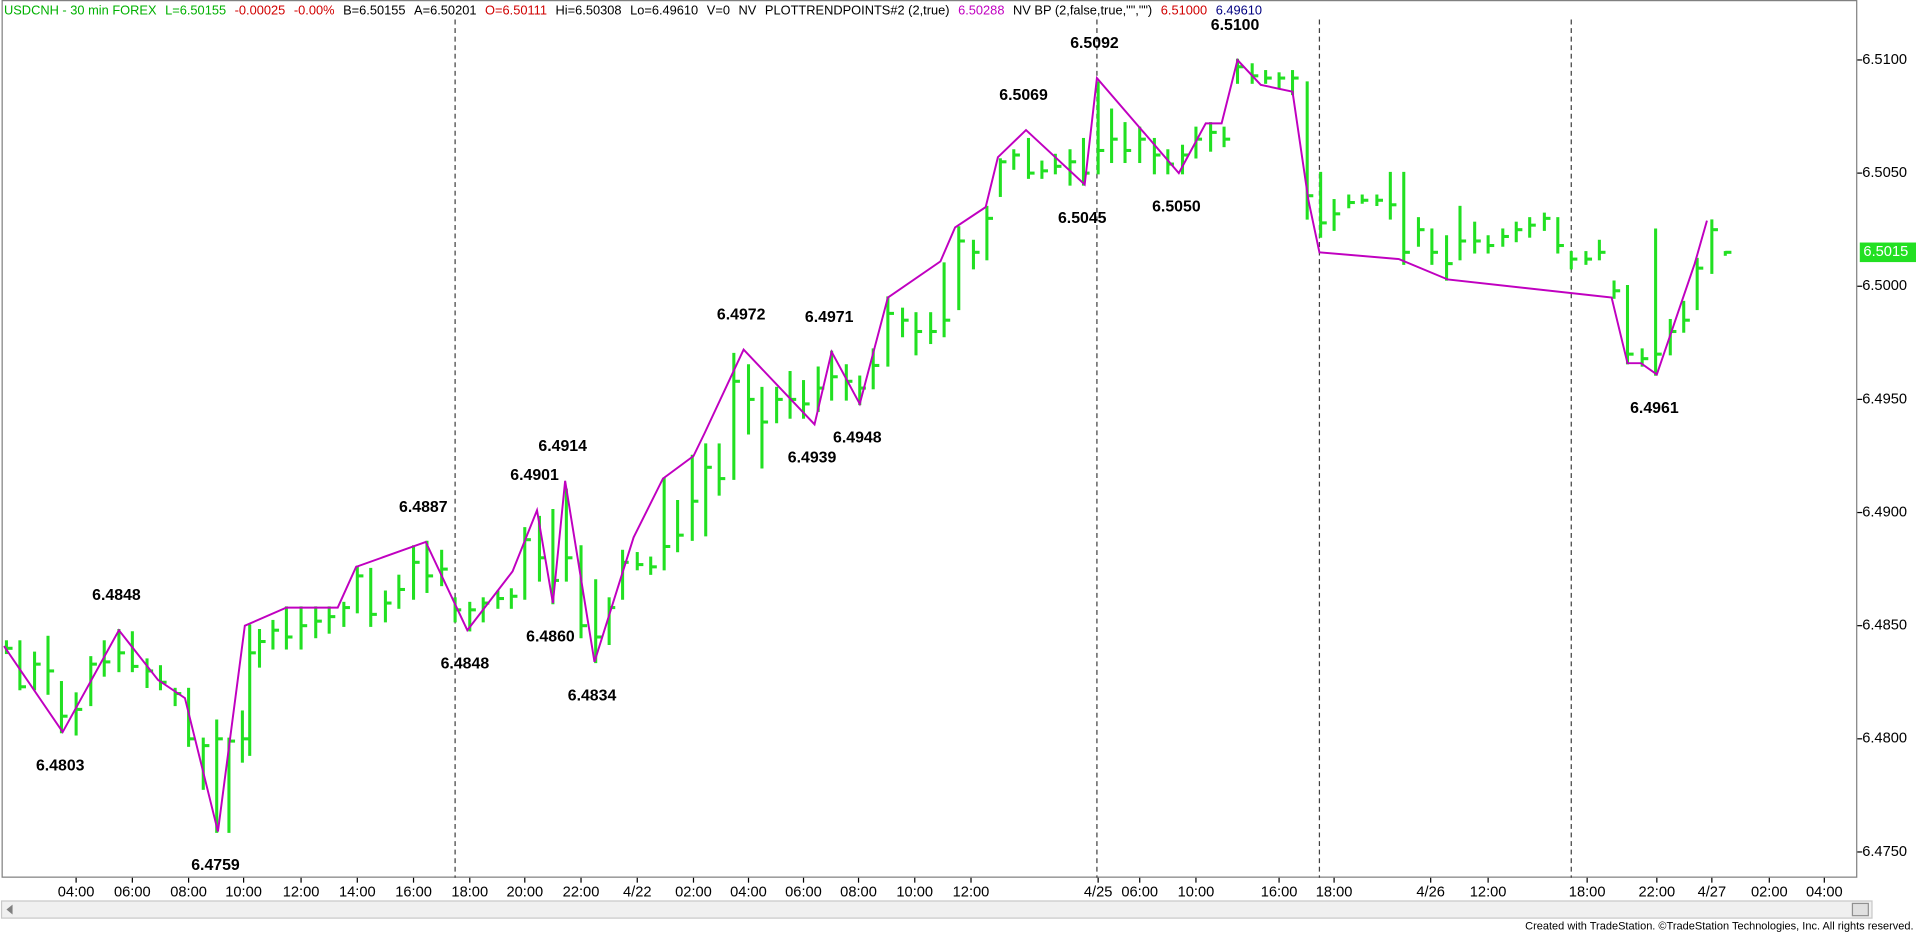 Image resolution: width=1920 pixels, height=934 pixels. What do you see at coordinates (664, 9) in the screenshot?
I see `header-item: Lo=6.49610` at bounding box center [664, 9].